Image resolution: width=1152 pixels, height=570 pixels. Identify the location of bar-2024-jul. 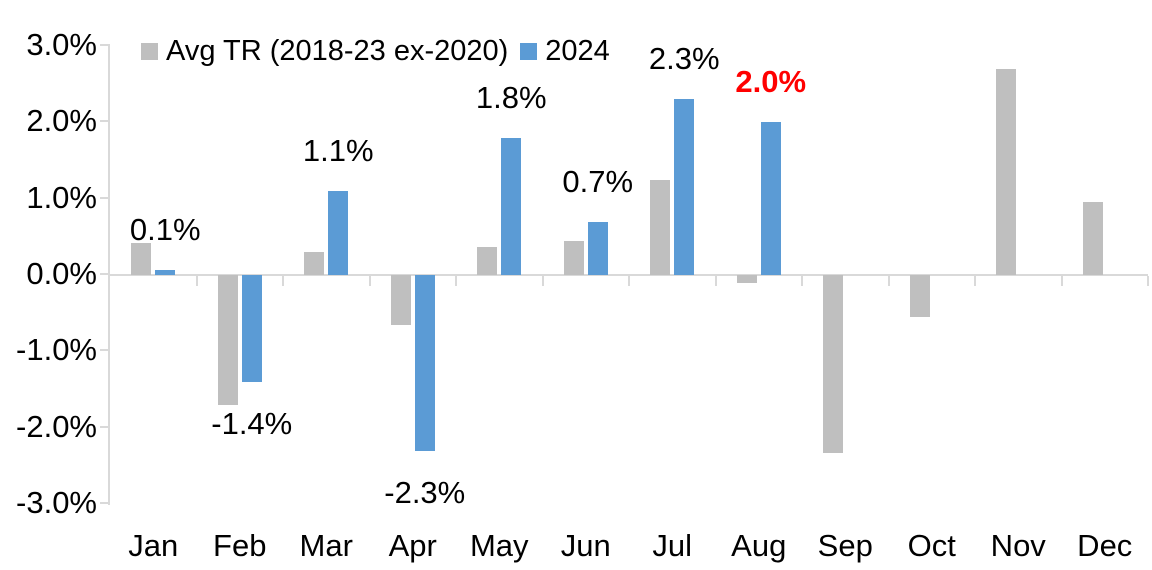
(684, 187).